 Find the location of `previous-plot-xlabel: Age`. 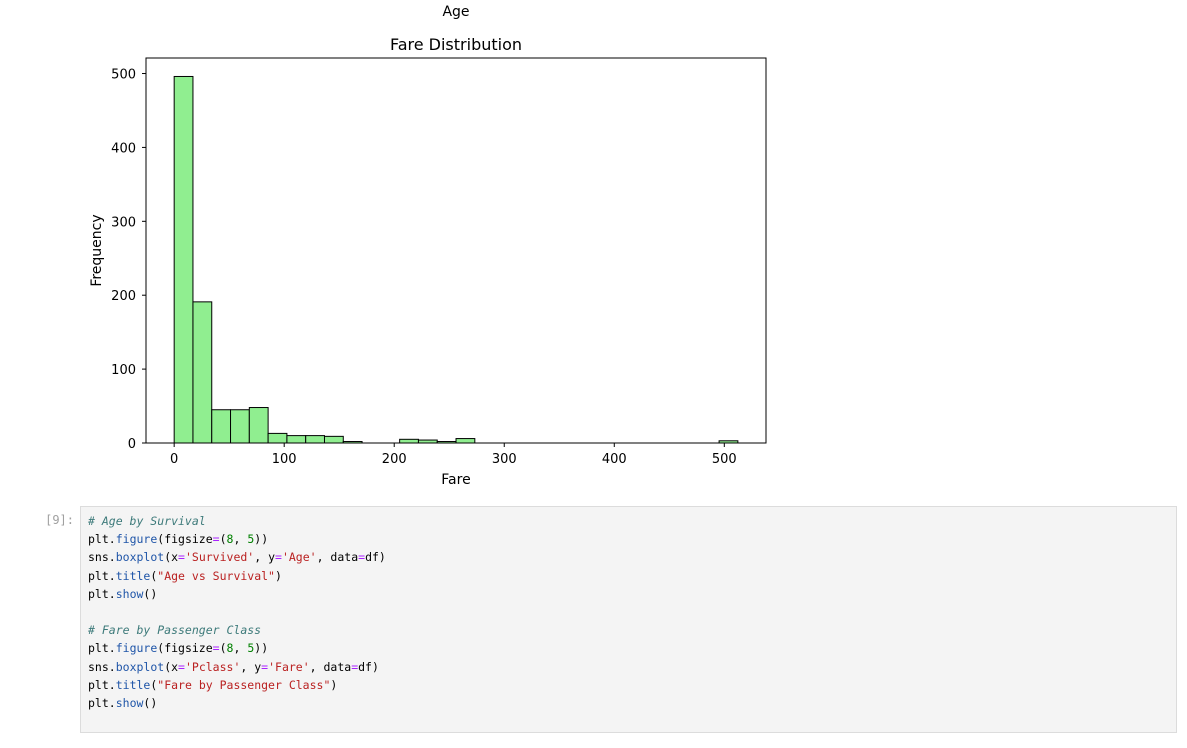

previous-plot-xlabel: Age is located at coordinates (455, 12).